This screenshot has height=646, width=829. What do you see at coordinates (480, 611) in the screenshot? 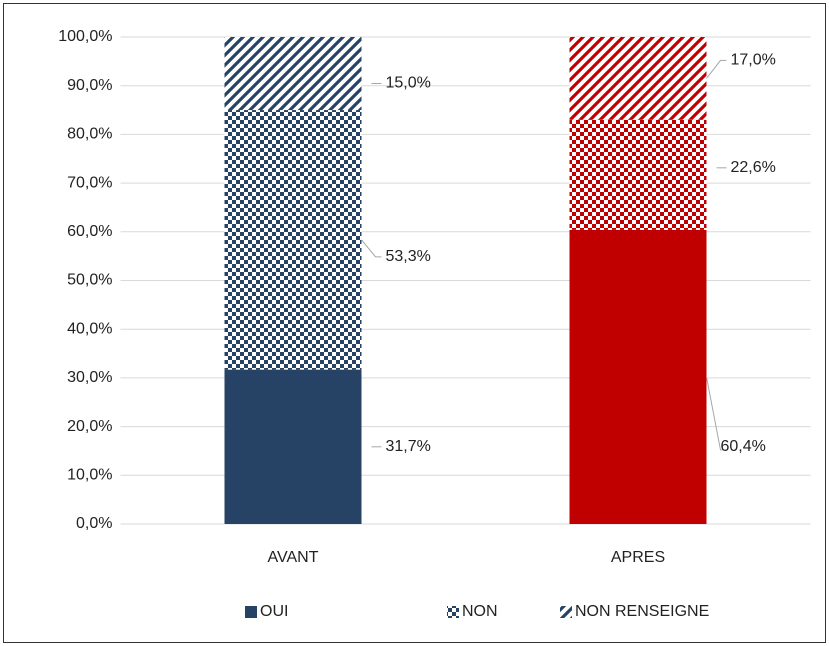
I see `legend-label: NON` at bounding box center [480, 611].